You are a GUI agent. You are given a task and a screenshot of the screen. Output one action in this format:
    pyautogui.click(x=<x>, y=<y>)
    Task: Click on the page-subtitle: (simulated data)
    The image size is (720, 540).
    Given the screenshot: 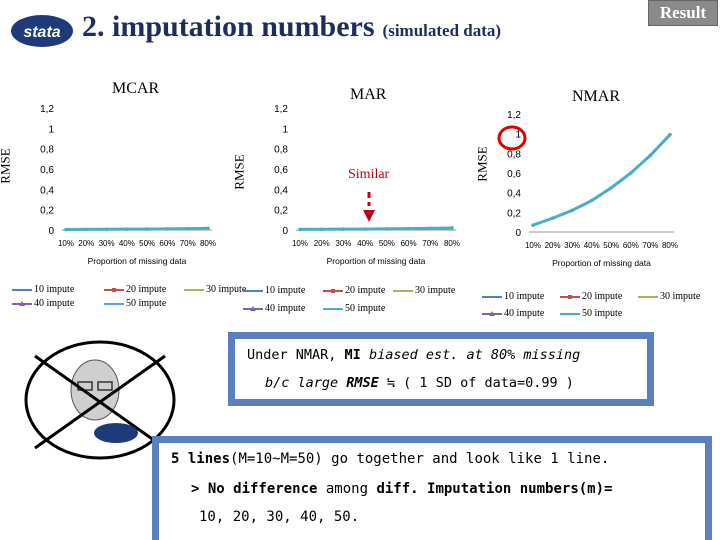 What is the action you would take?
    pyautogui.click(x=442, y=30)
    